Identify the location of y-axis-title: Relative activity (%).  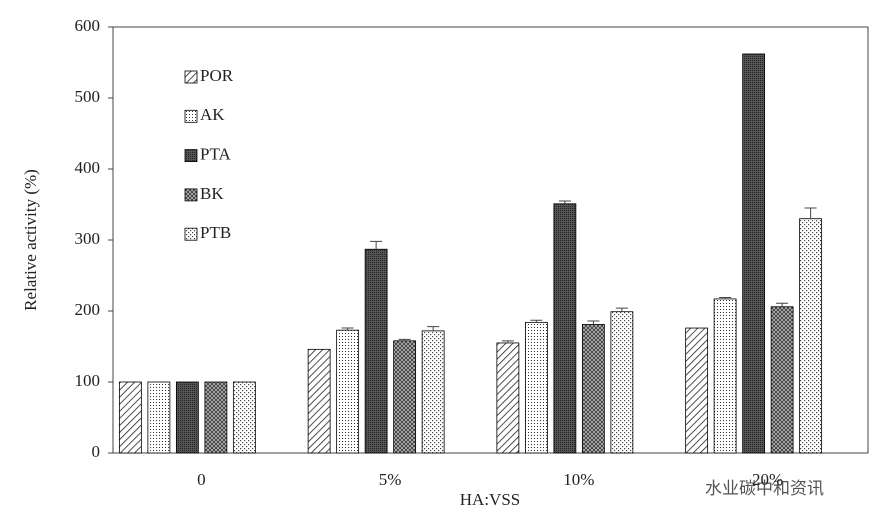
(30, 240).